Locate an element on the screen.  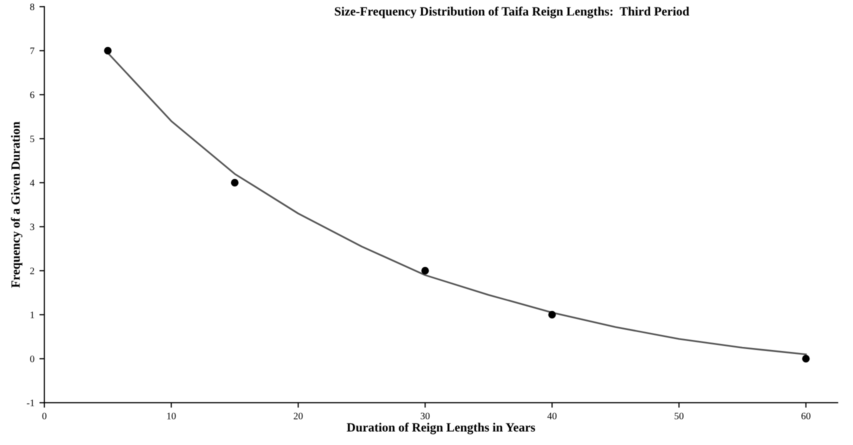
x-tick-label: 50 is located at coordinates (679, 416).